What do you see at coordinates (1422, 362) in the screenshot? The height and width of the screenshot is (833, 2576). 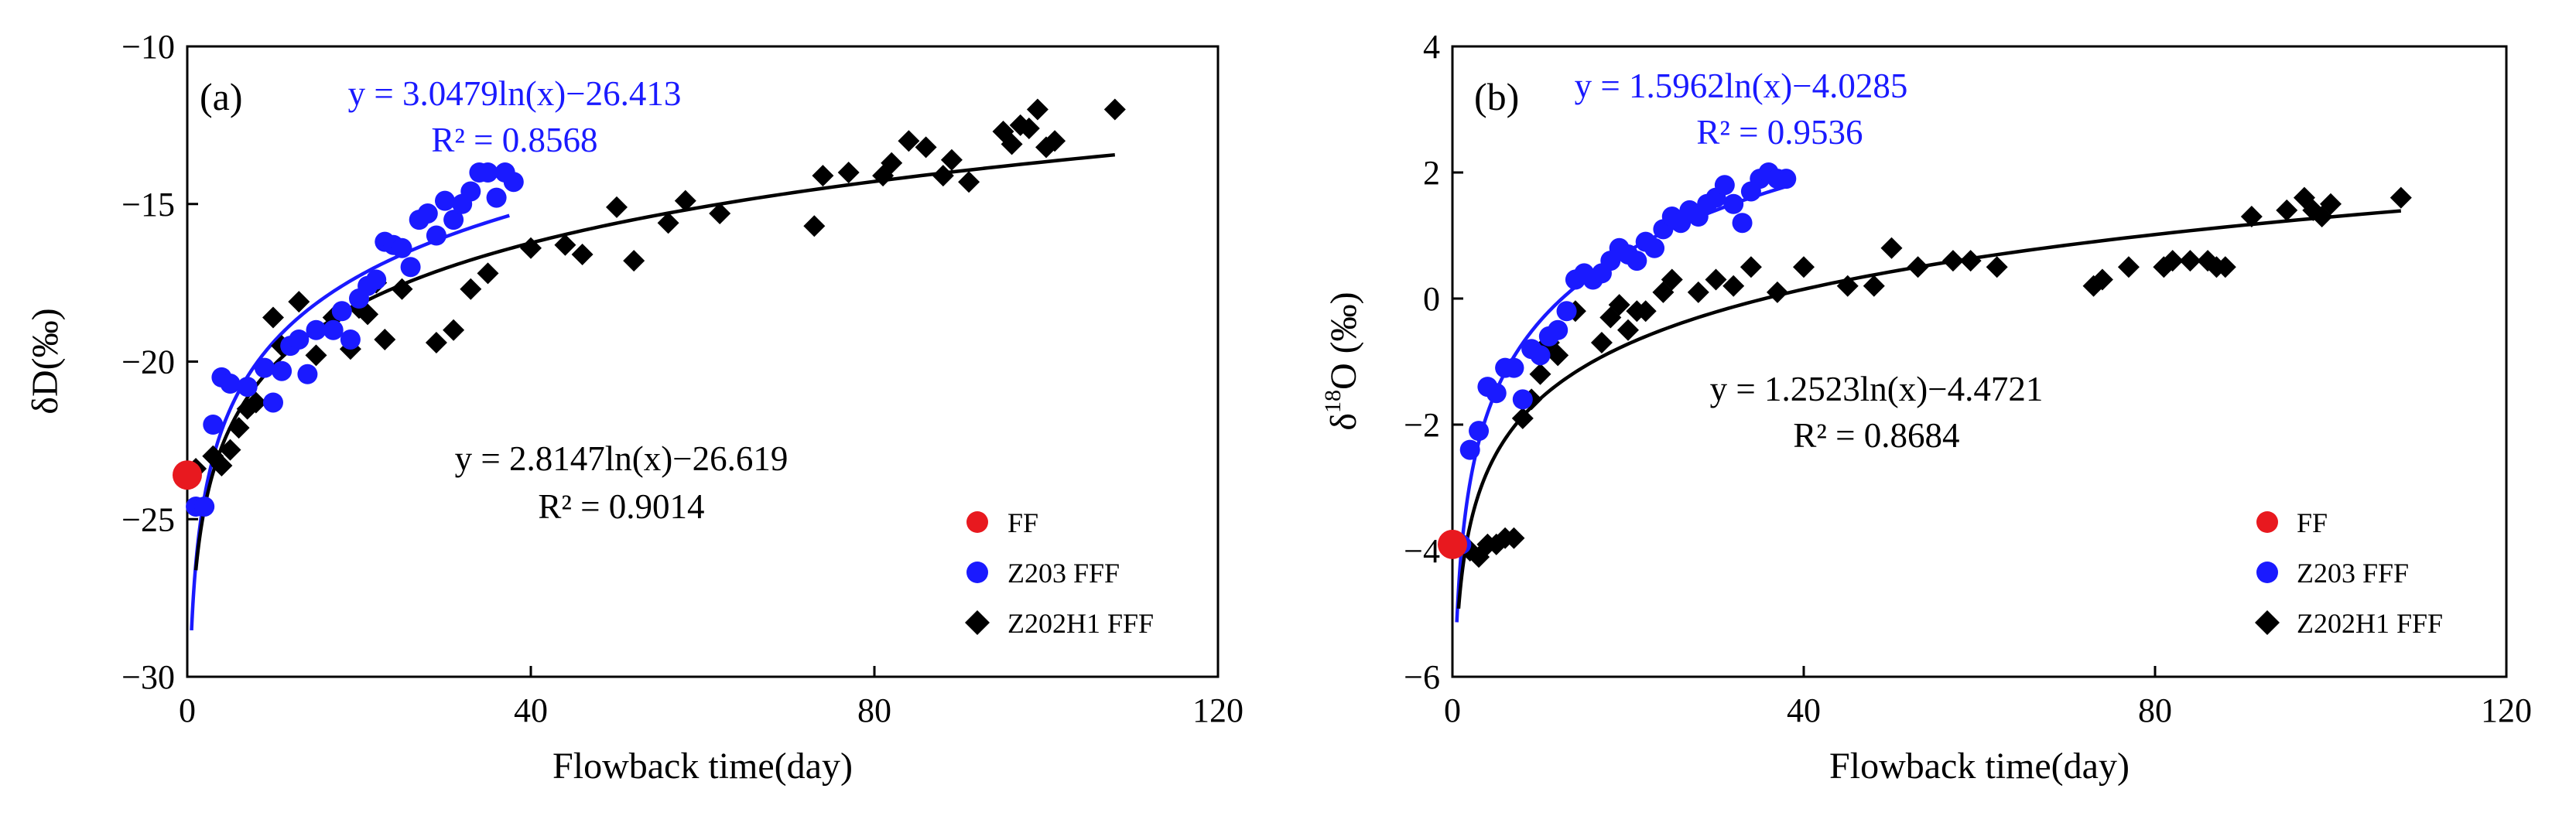 I see `panel-b-ytick-labels: −6 −4 −2 0 2 4` at bounding box center [1422, 362].